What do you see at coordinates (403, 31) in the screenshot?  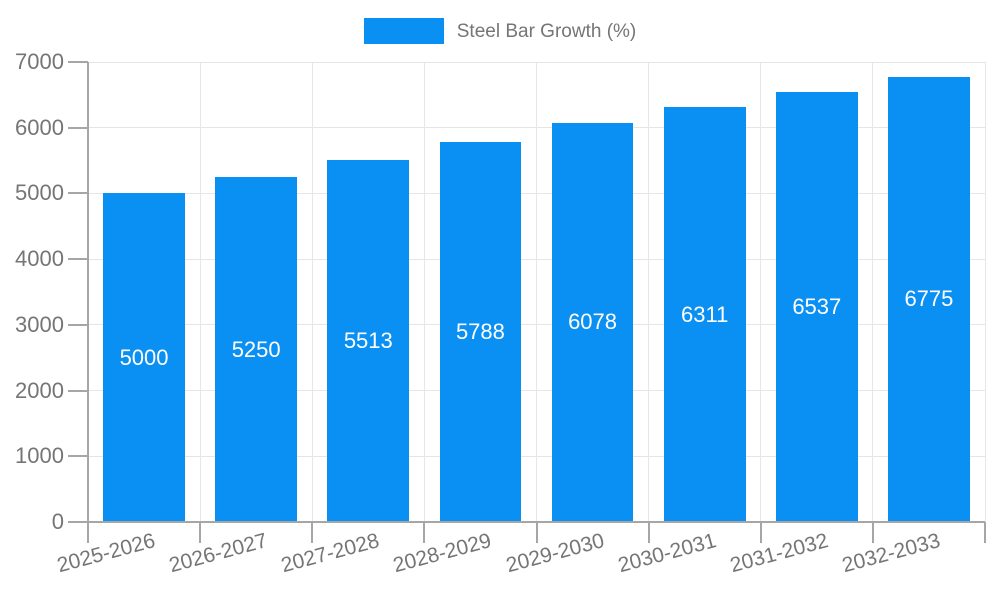 I see `legend-swatch` at bounding box center [403, 31].